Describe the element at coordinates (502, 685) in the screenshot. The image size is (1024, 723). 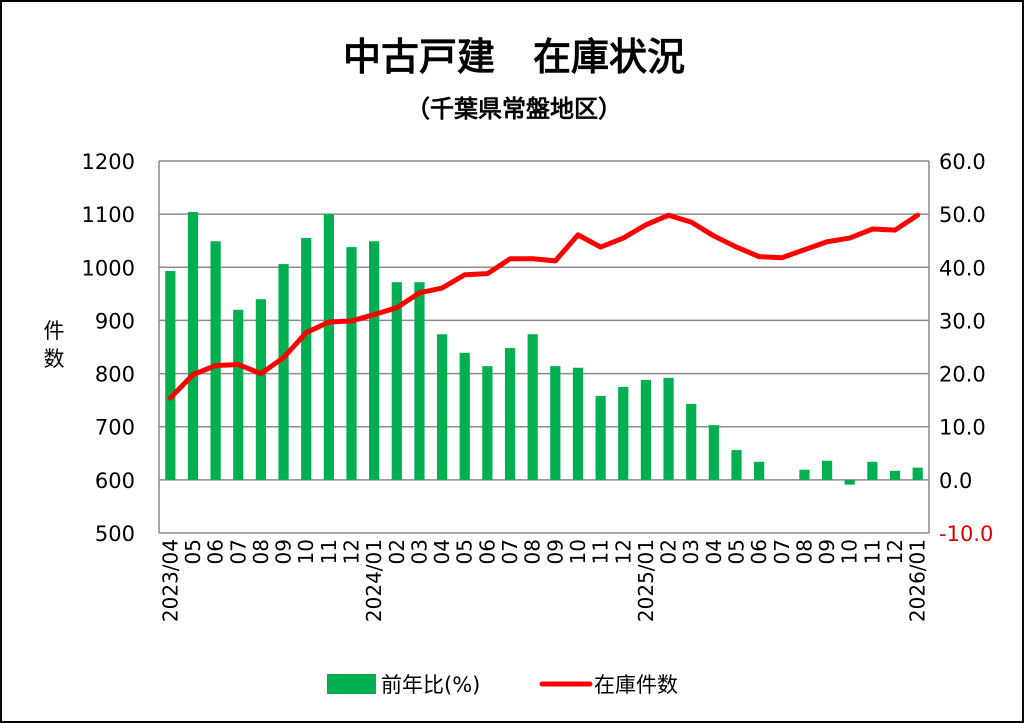
I see `legend: 前年比(%) 在庫件数` at that location.